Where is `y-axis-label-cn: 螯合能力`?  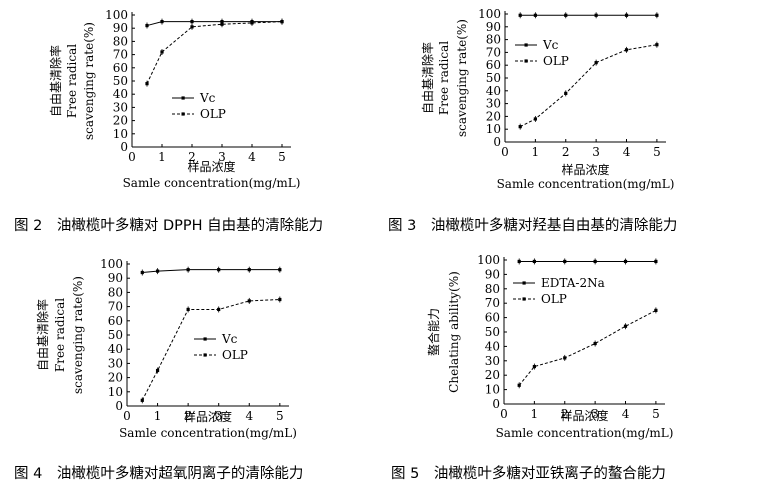 y-axis-label-cn: 螯合能力 is located at coordinates (433, 332).